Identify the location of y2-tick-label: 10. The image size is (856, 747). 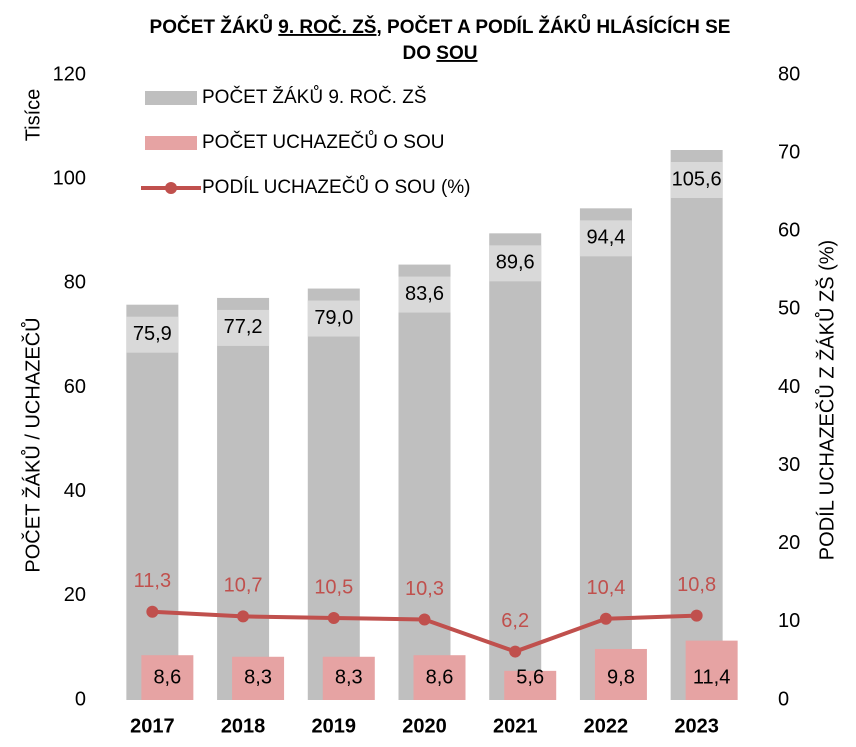
(789, 621).